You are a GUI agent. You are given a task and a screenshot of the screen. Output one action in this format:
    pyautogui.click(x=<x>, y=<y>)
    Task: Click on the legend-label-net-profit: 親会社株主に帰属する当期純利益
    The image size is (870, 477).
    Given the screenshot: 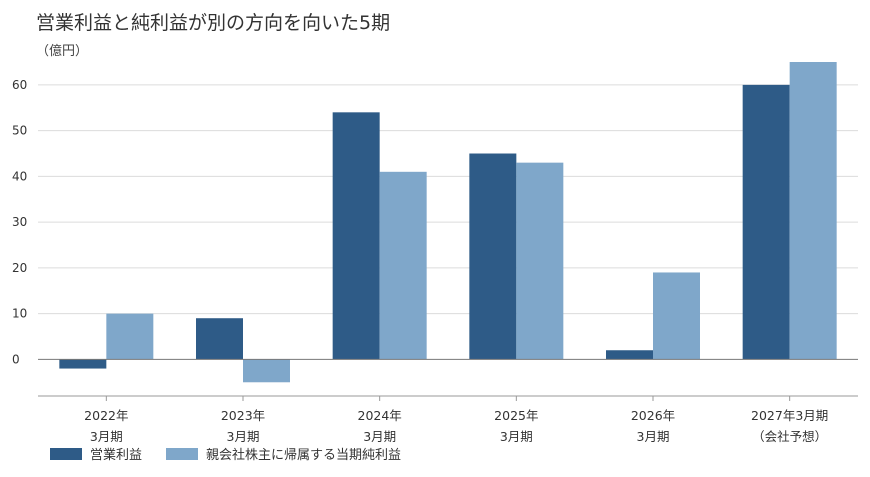 What is the action you would take?
    pyautogui.click(x=304, y=455)
    